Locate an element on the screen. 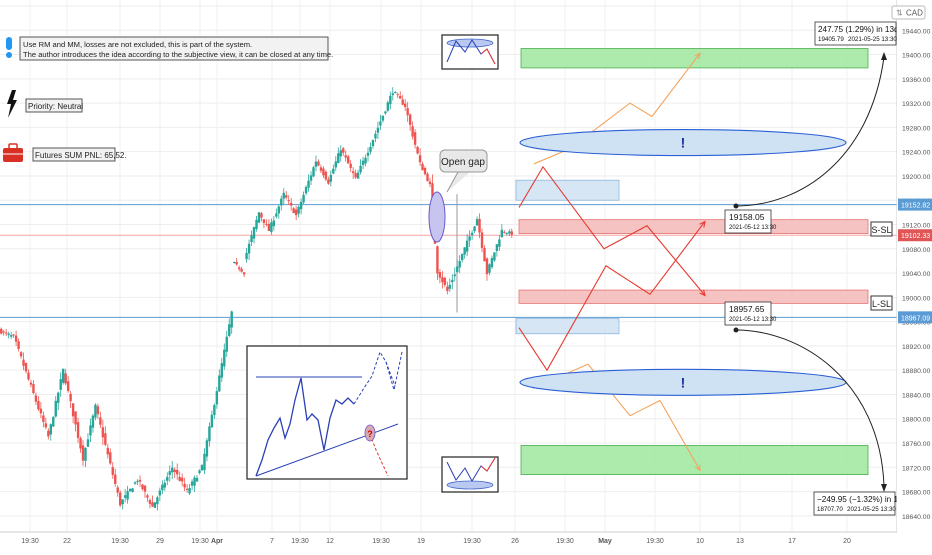  currency-label: ⇅ CAD is located at coordinates (908, 12).